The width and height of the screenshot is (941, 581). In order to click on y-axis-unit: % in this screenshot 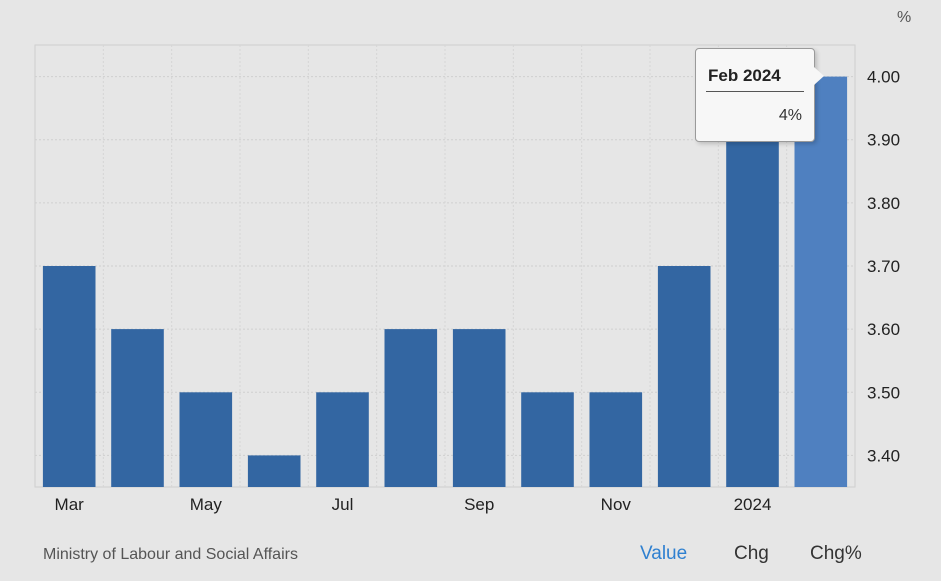, I will do `click(904, 17)`.